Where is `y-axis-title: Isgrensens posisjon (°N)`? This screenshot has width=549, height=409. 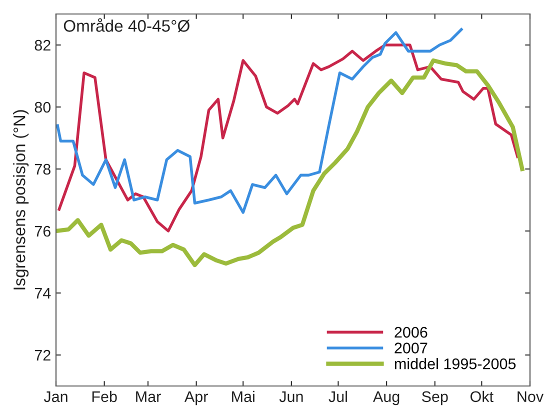 y-axis-title: Isgrensens posisjon (°N) is located at coordinates (21, 200).